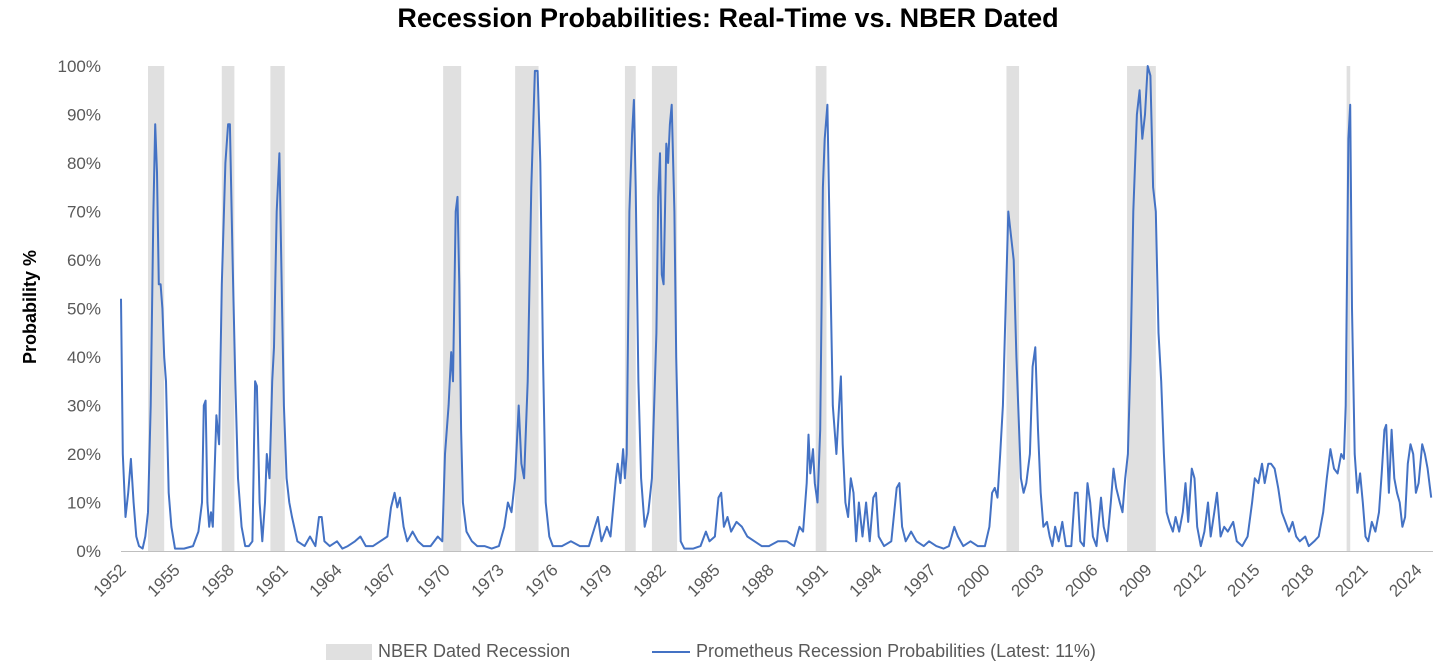 Image resolution: width=1456 pixels, height=672 pixels. Describe the element at coordinates (88, 551) in the screenshot. I see `y-tick-label: 0%` at that location.